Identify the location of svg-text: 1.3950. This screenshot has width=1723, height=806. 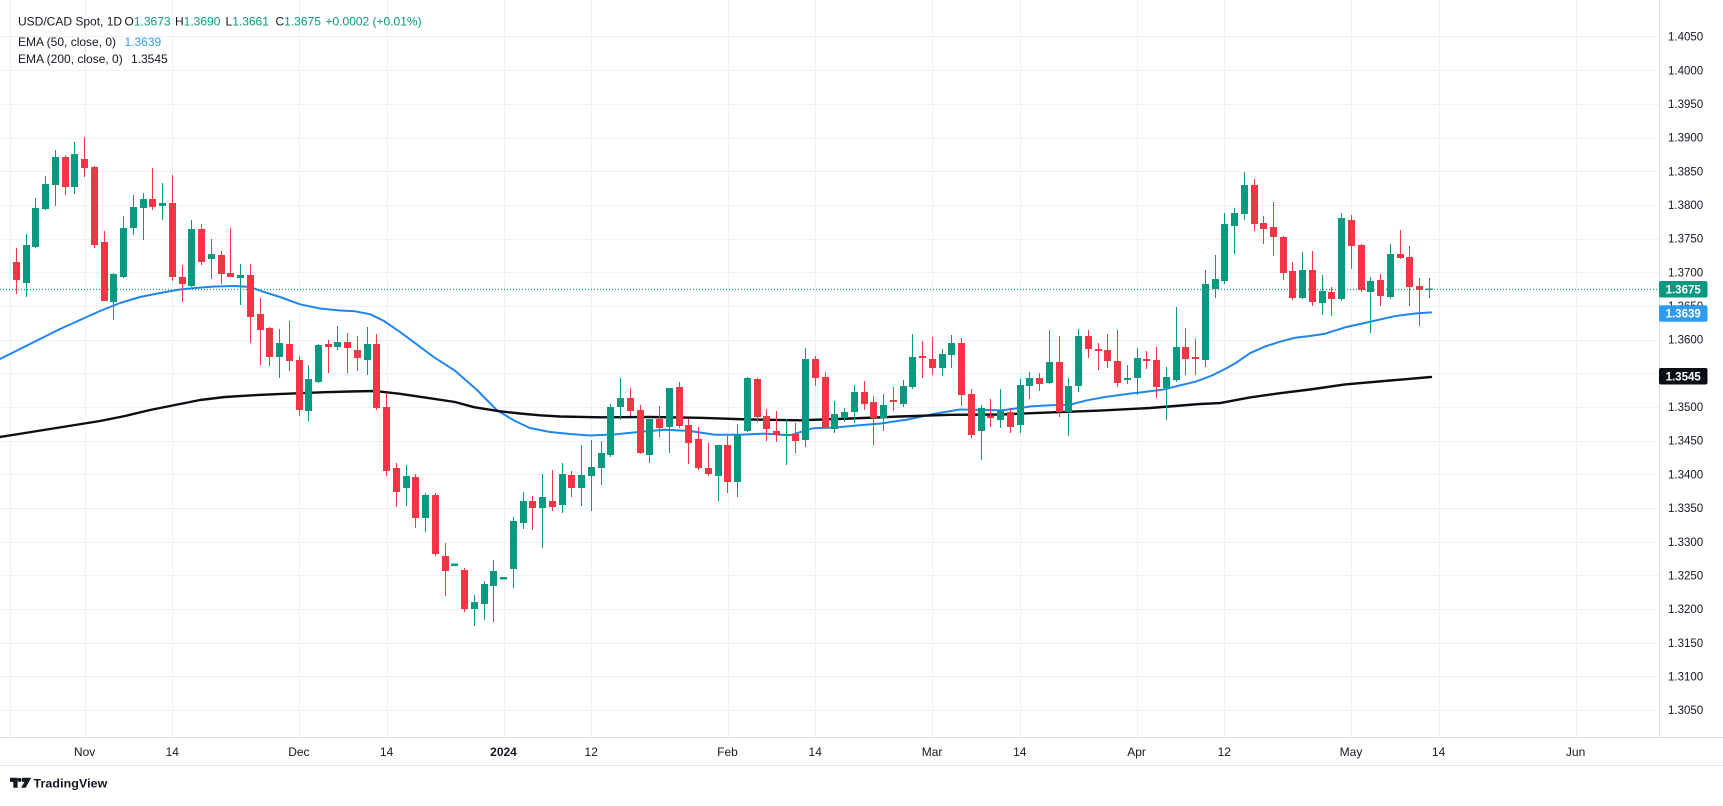
(1685, 105).